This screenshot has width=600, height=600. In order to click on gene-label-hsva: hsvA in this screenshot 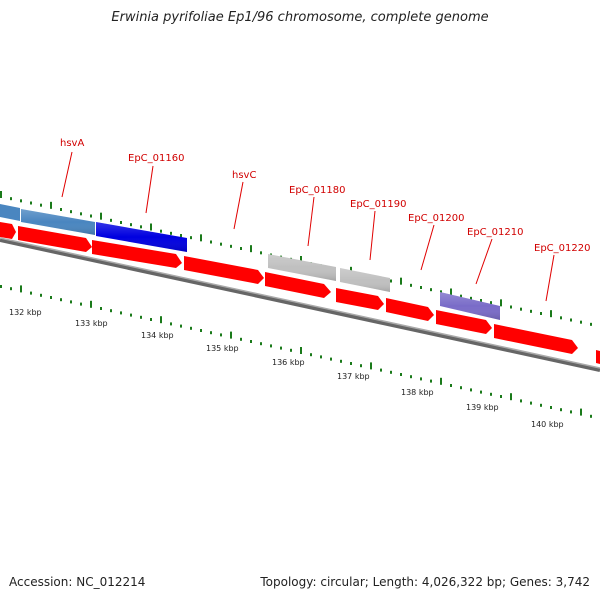, I will do `click(72, 143)`.